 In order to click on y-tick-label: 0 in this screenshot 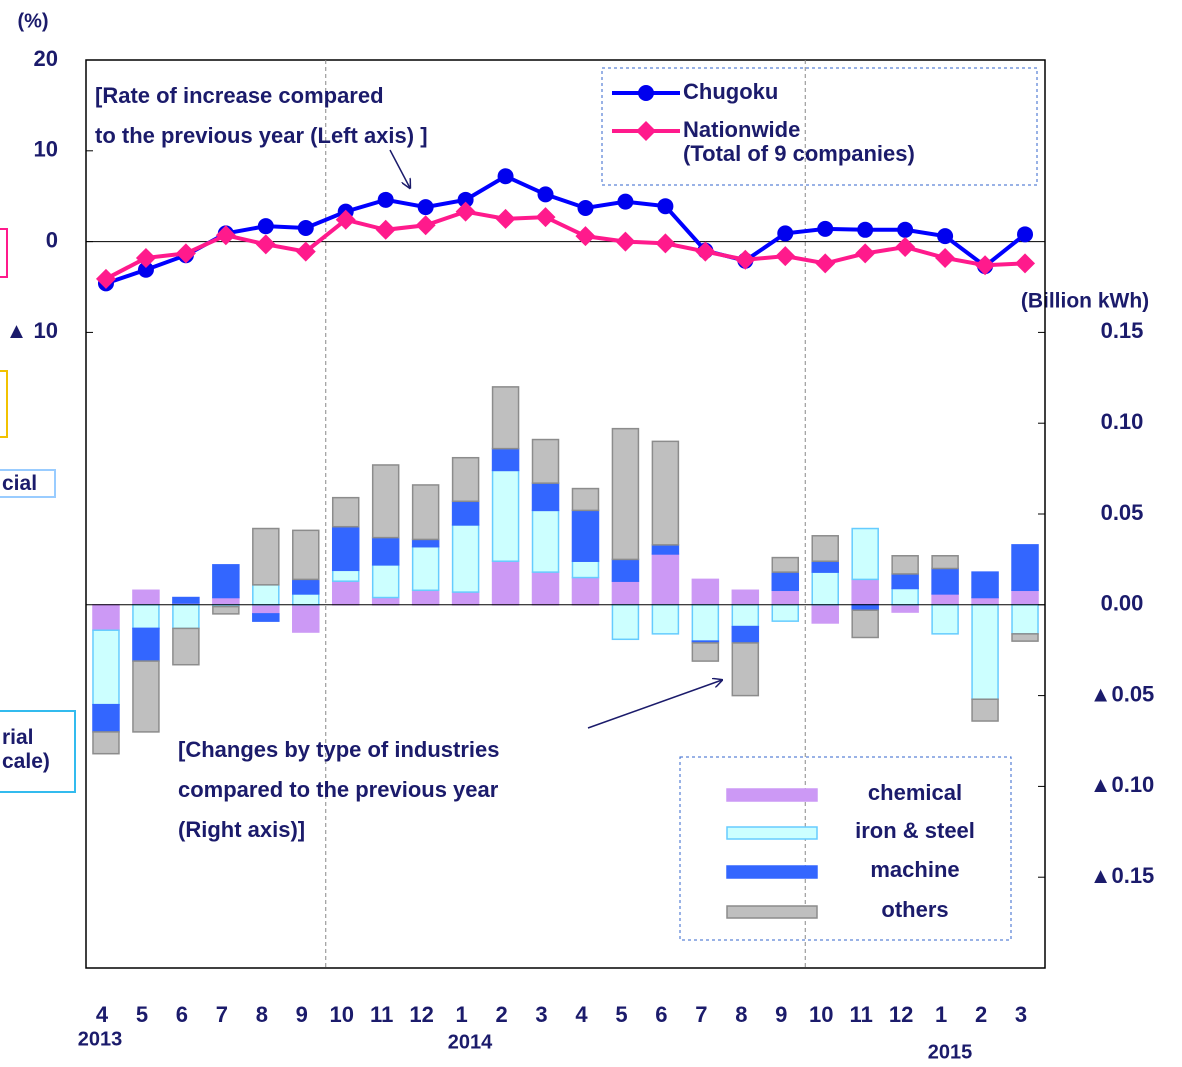, I will do `click(52, 239)`.